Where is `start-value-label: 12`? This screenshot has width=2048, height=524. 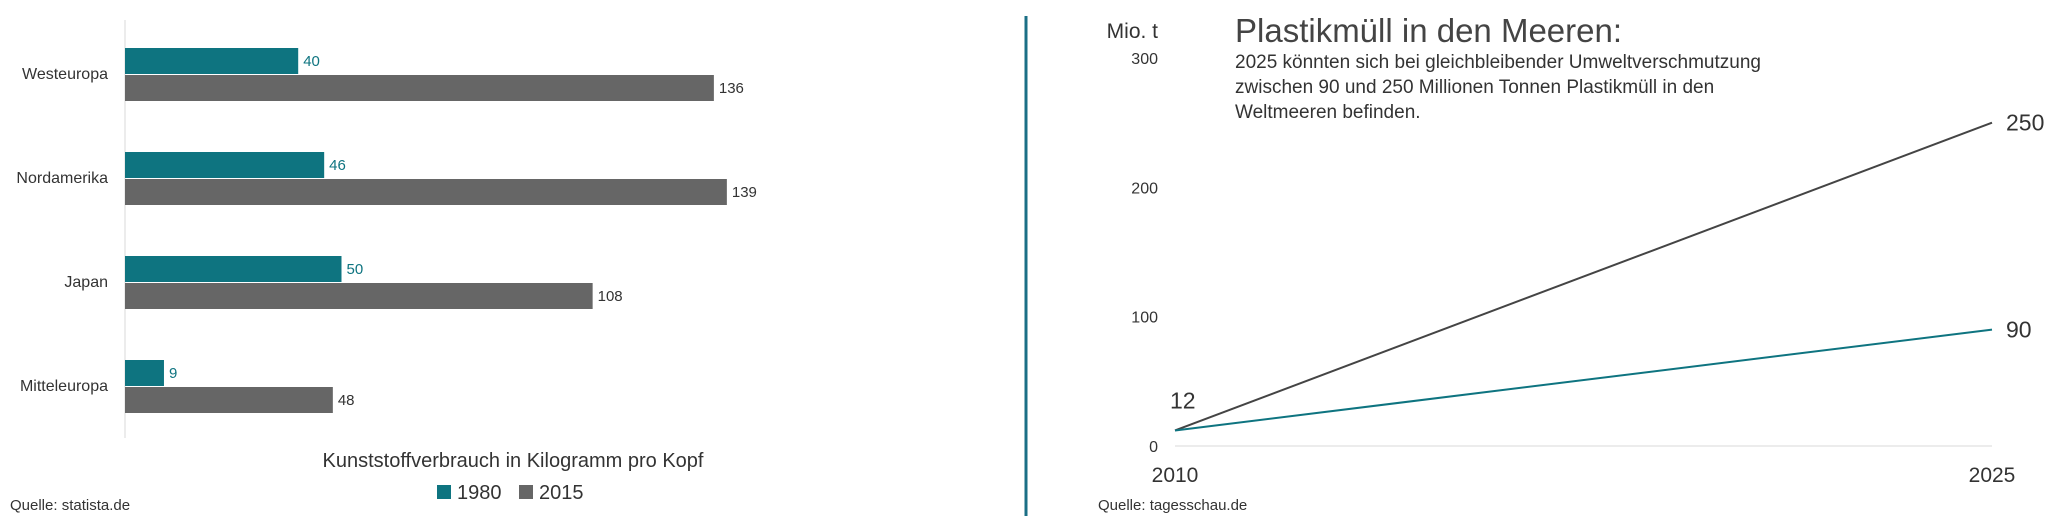
start-value-label: 12 is located at coordinates (1183, 400).